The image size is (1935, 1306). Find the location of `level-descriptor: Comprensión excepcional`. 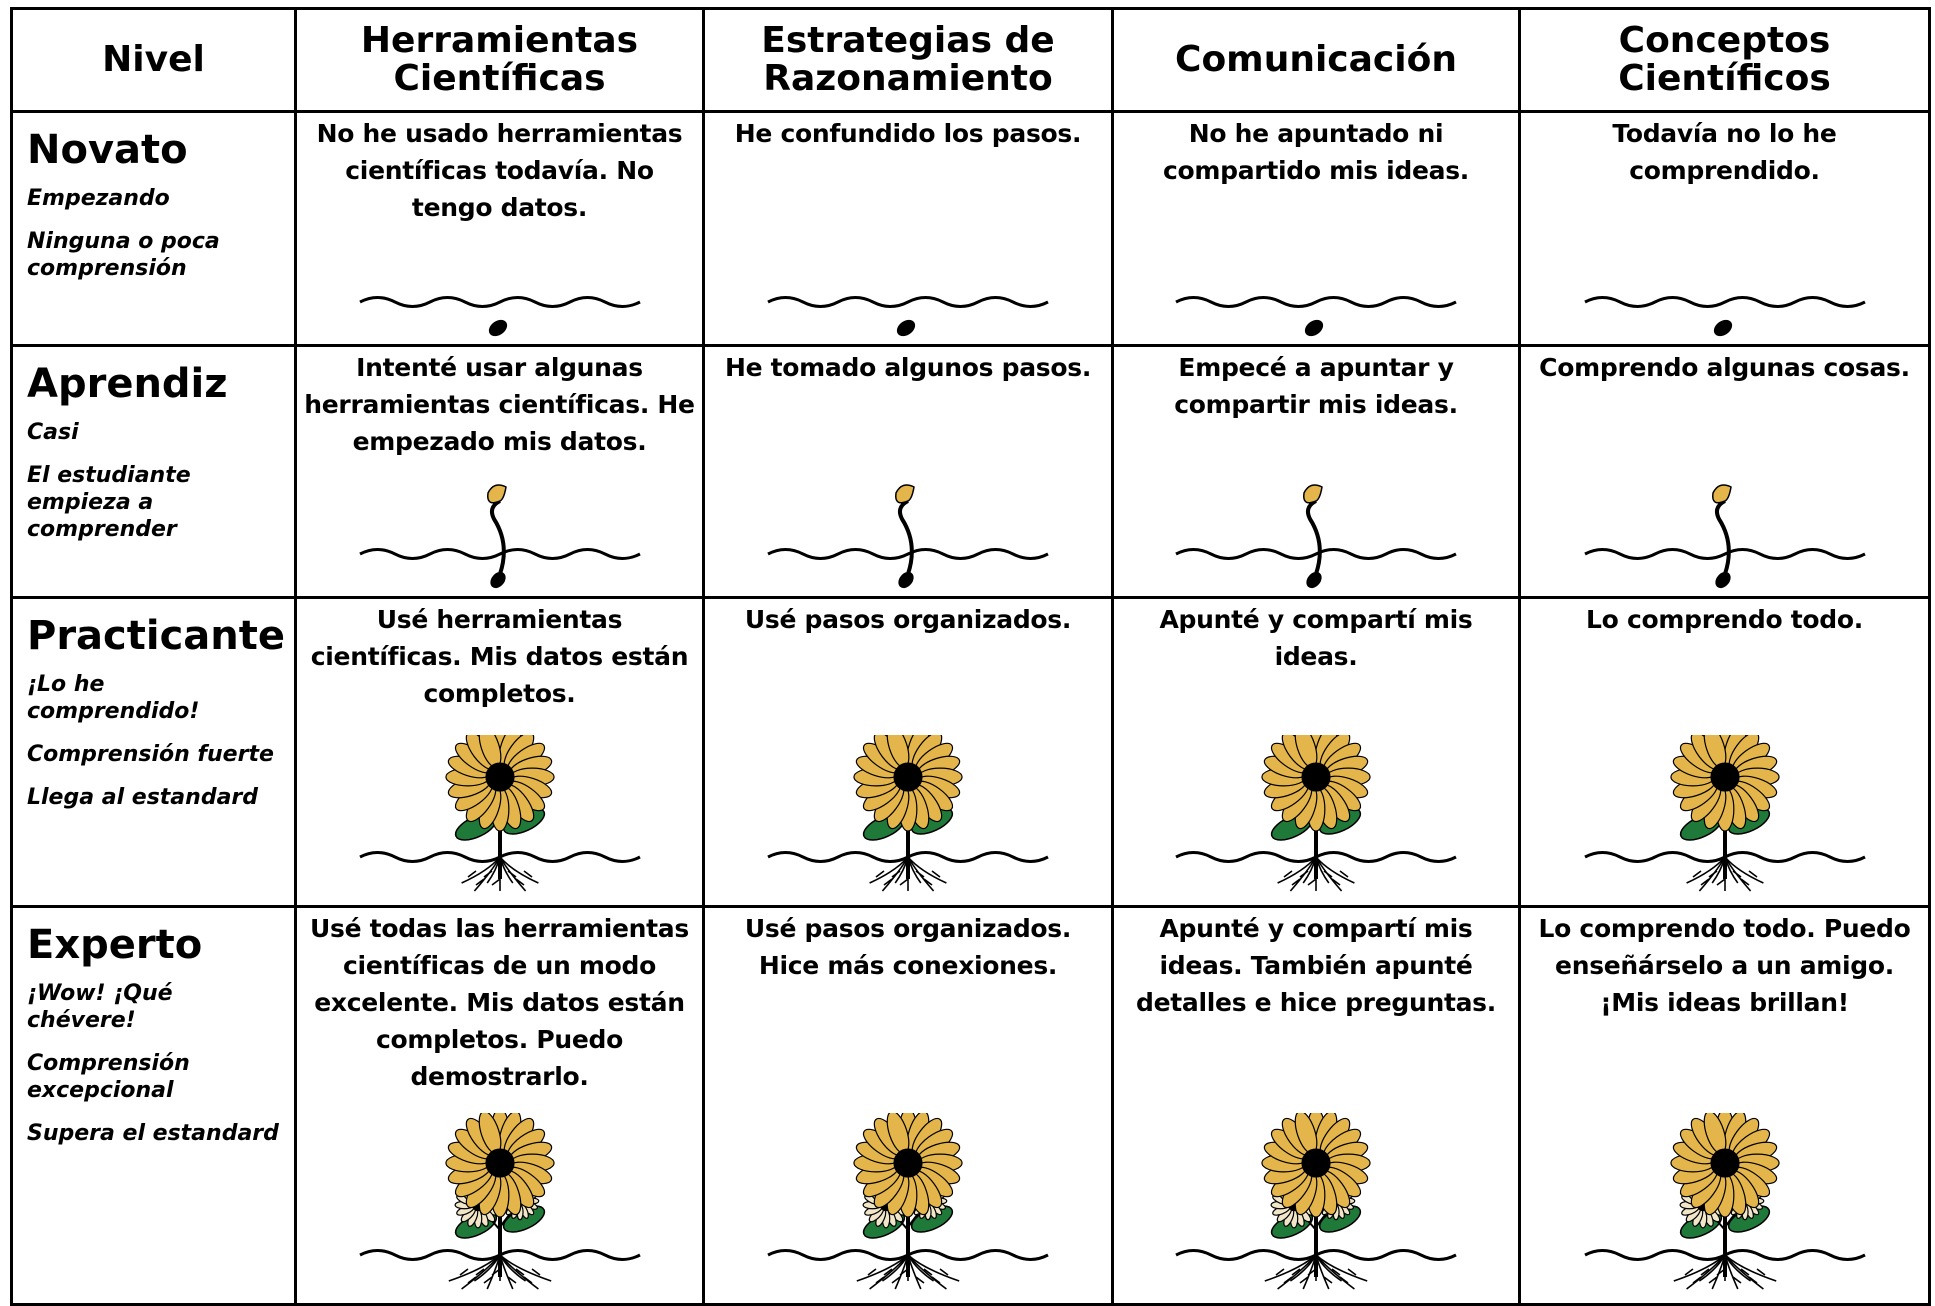

level-descriptor: Comprensión excepcional is located at coordinates (108, 1077).